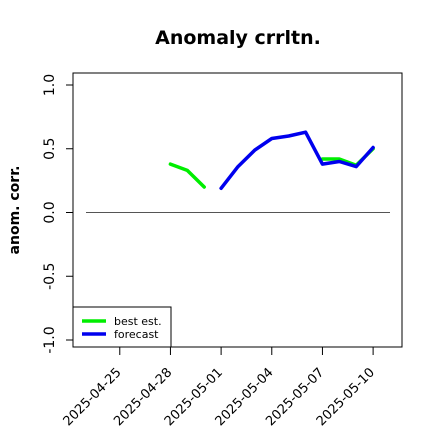 The height and width of the screenshot is (440, 440). I want to click on legend-label-best-est: best est., so click(138, 321).